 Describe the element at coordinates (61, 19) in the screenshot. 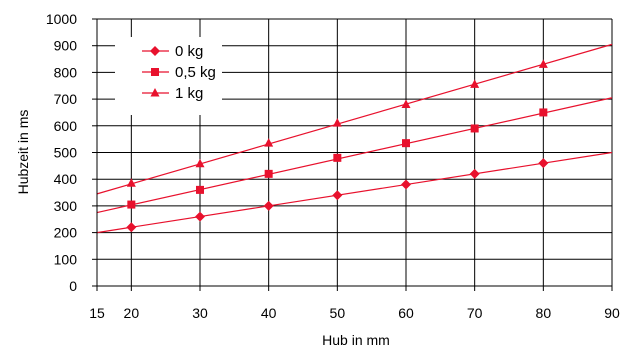

I see `y-tick-label: 1000` at that location.